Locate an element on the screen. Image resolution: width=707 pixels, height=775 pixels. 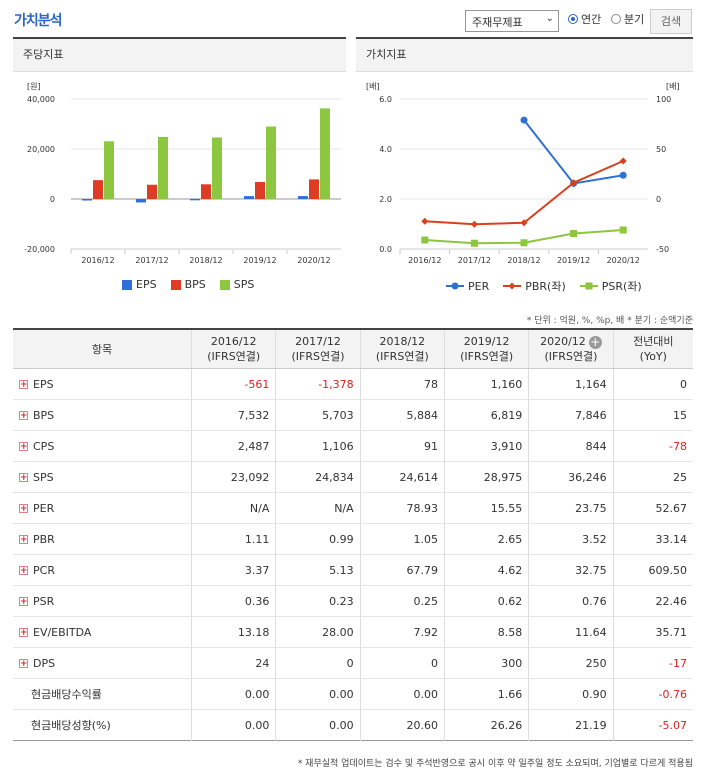
bar-sps is located at coordinates (109, 170).